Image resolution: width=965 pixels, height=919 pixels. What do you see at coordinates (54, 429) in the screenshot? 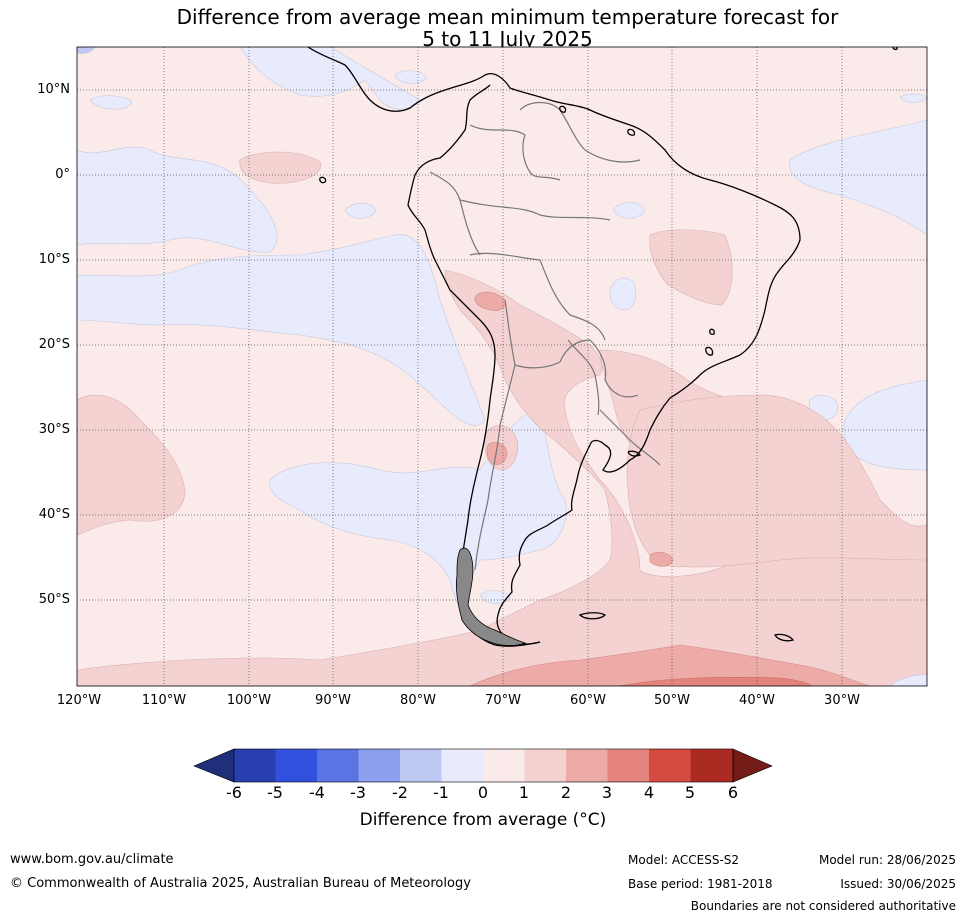
I see `lat-label: 30°S` at bounding box center [54, 429].